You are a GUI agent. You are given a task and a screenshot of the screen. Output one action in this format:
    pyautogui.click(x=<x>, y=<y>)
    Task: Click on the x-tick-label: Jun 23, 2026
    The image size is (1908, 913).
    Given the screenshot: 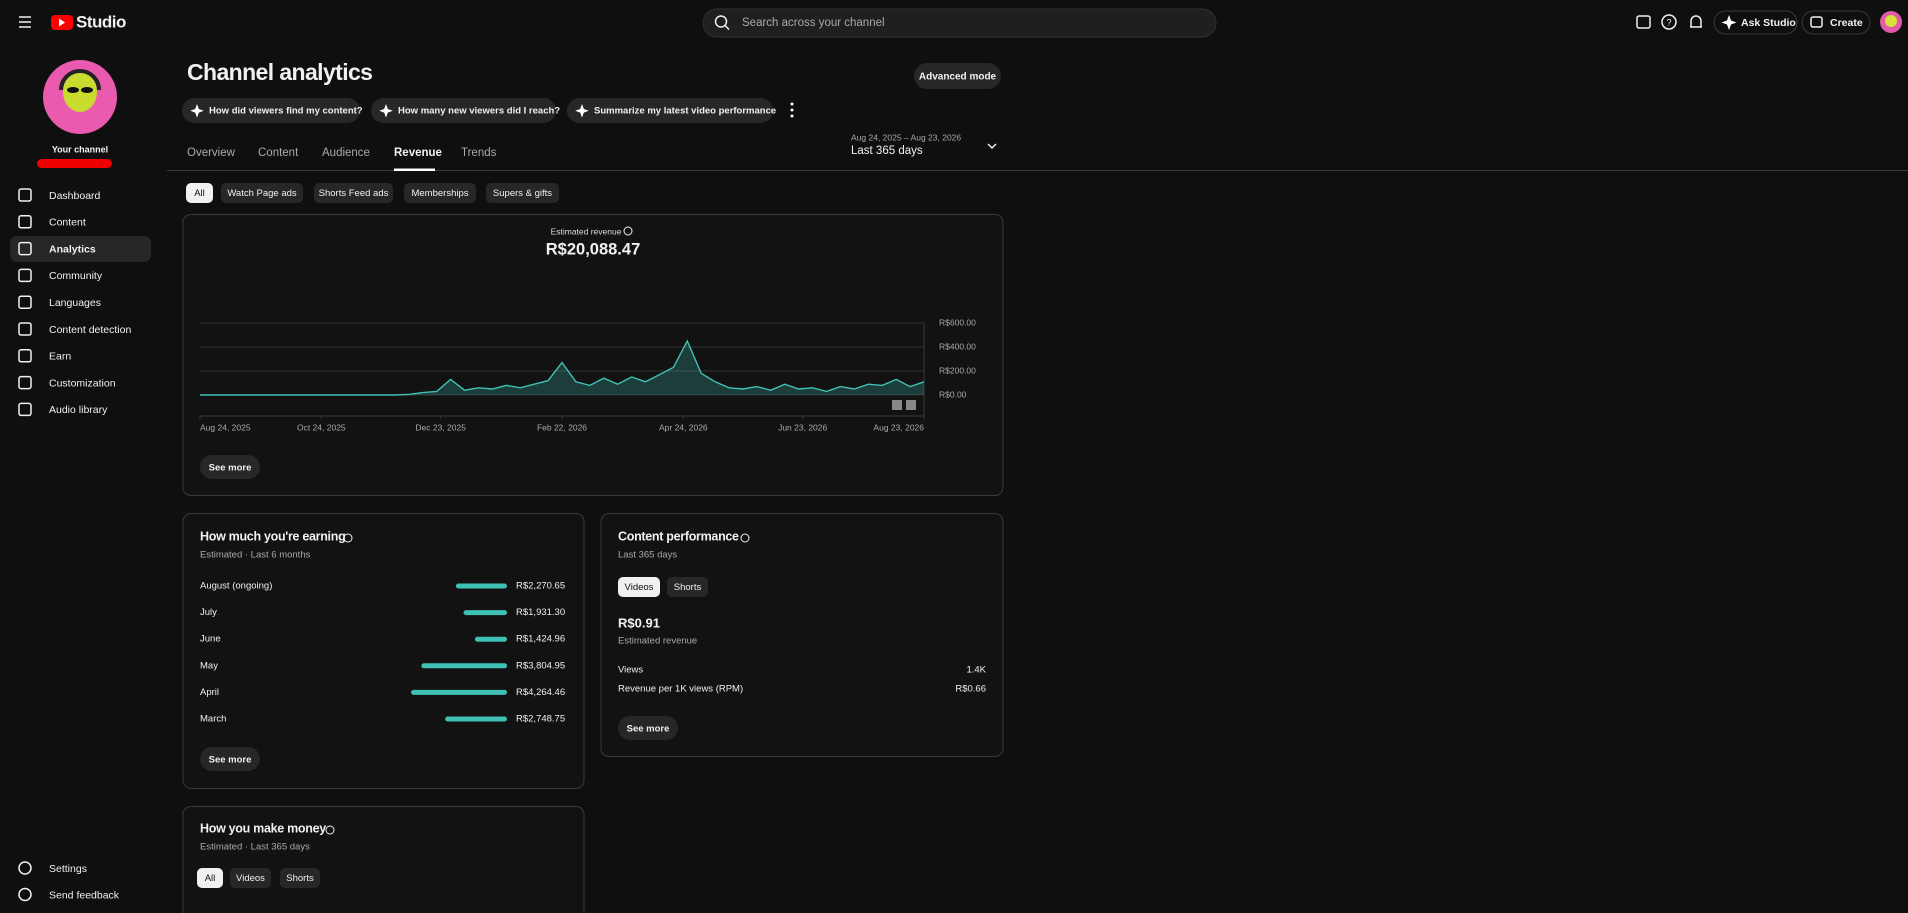 What is the action you would take?
    pyautogui.click(x=802, y=427)
    